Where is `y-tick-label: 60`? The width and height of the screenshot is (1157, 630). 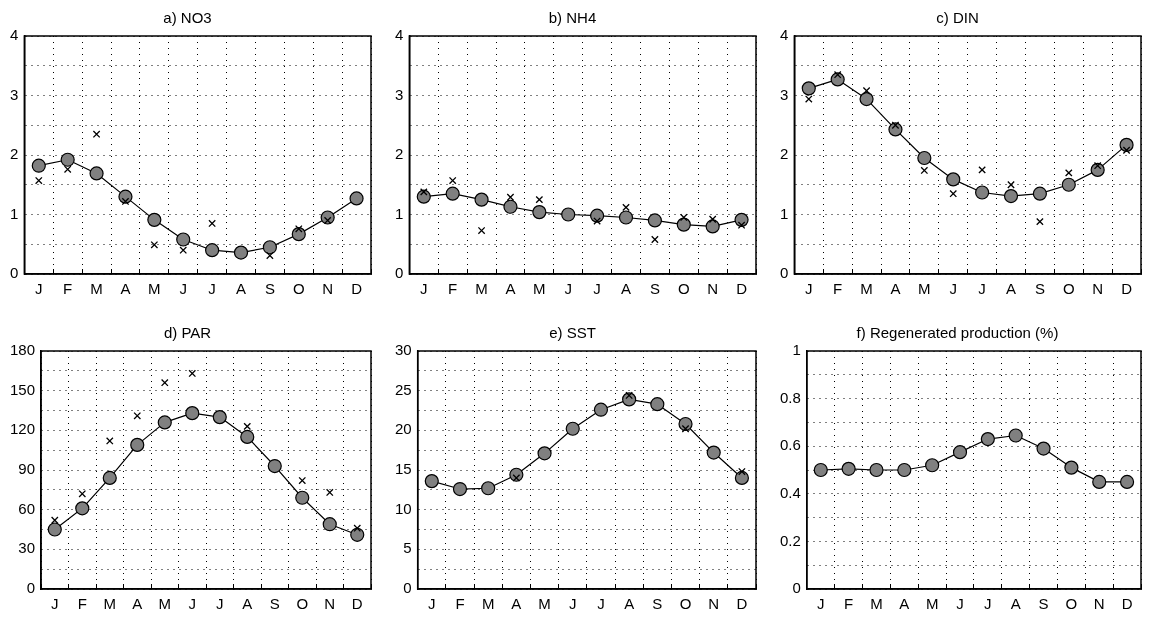
y-tick-label: 60 is located at coordinates (27, 508).